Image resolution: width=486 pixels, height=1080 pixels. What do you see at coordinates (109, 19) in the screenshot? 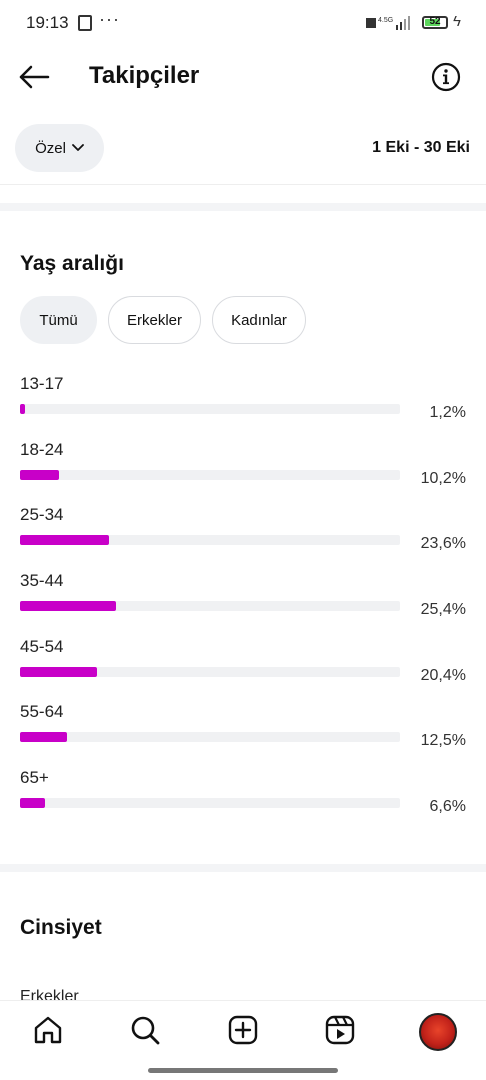
I see `more-dots-icon: ···` at bounding box center [109, 19].